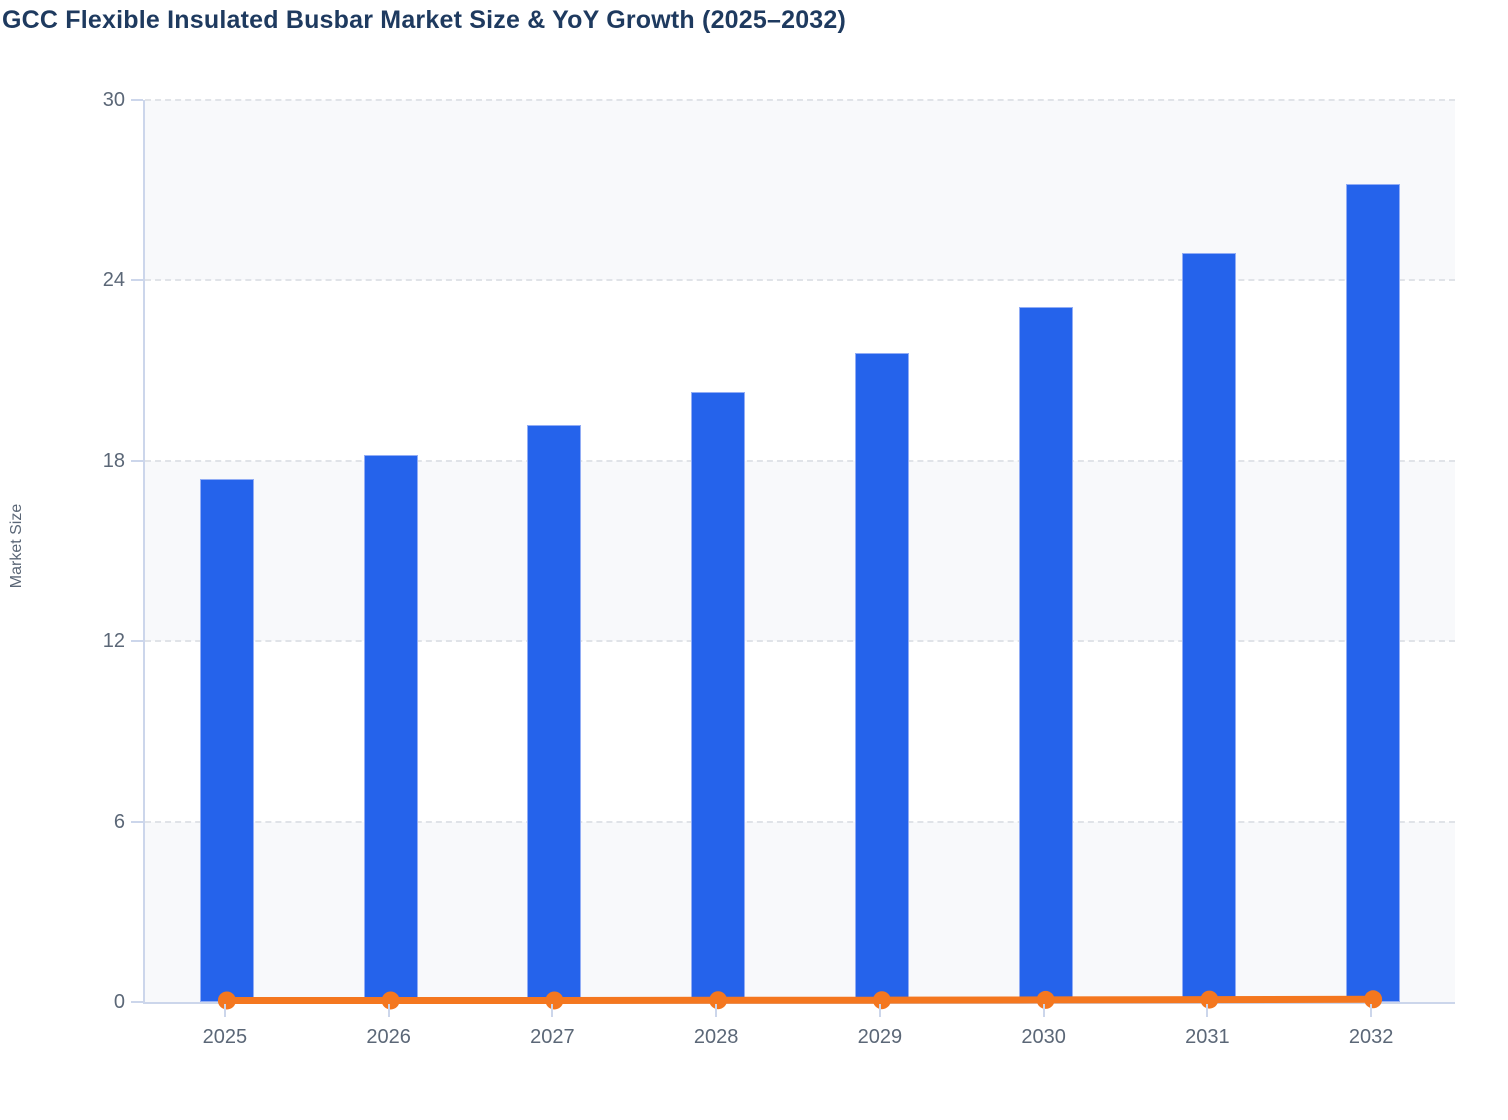  What do you see at coordinates (113, 460) in the screenshot?
I see `y-tick-label-18: 18` at bounding box center [113, 460].